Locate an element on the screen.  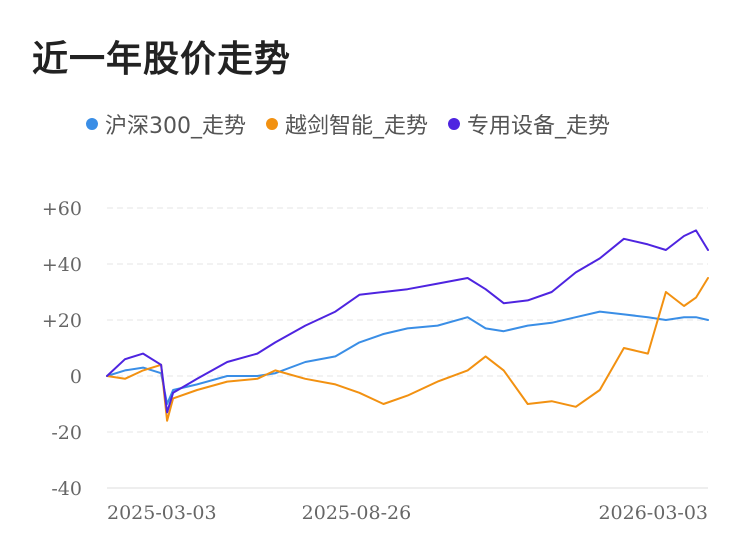
legend-item-hs300: 沪深300_走势 is located at coordinates (166, 124).